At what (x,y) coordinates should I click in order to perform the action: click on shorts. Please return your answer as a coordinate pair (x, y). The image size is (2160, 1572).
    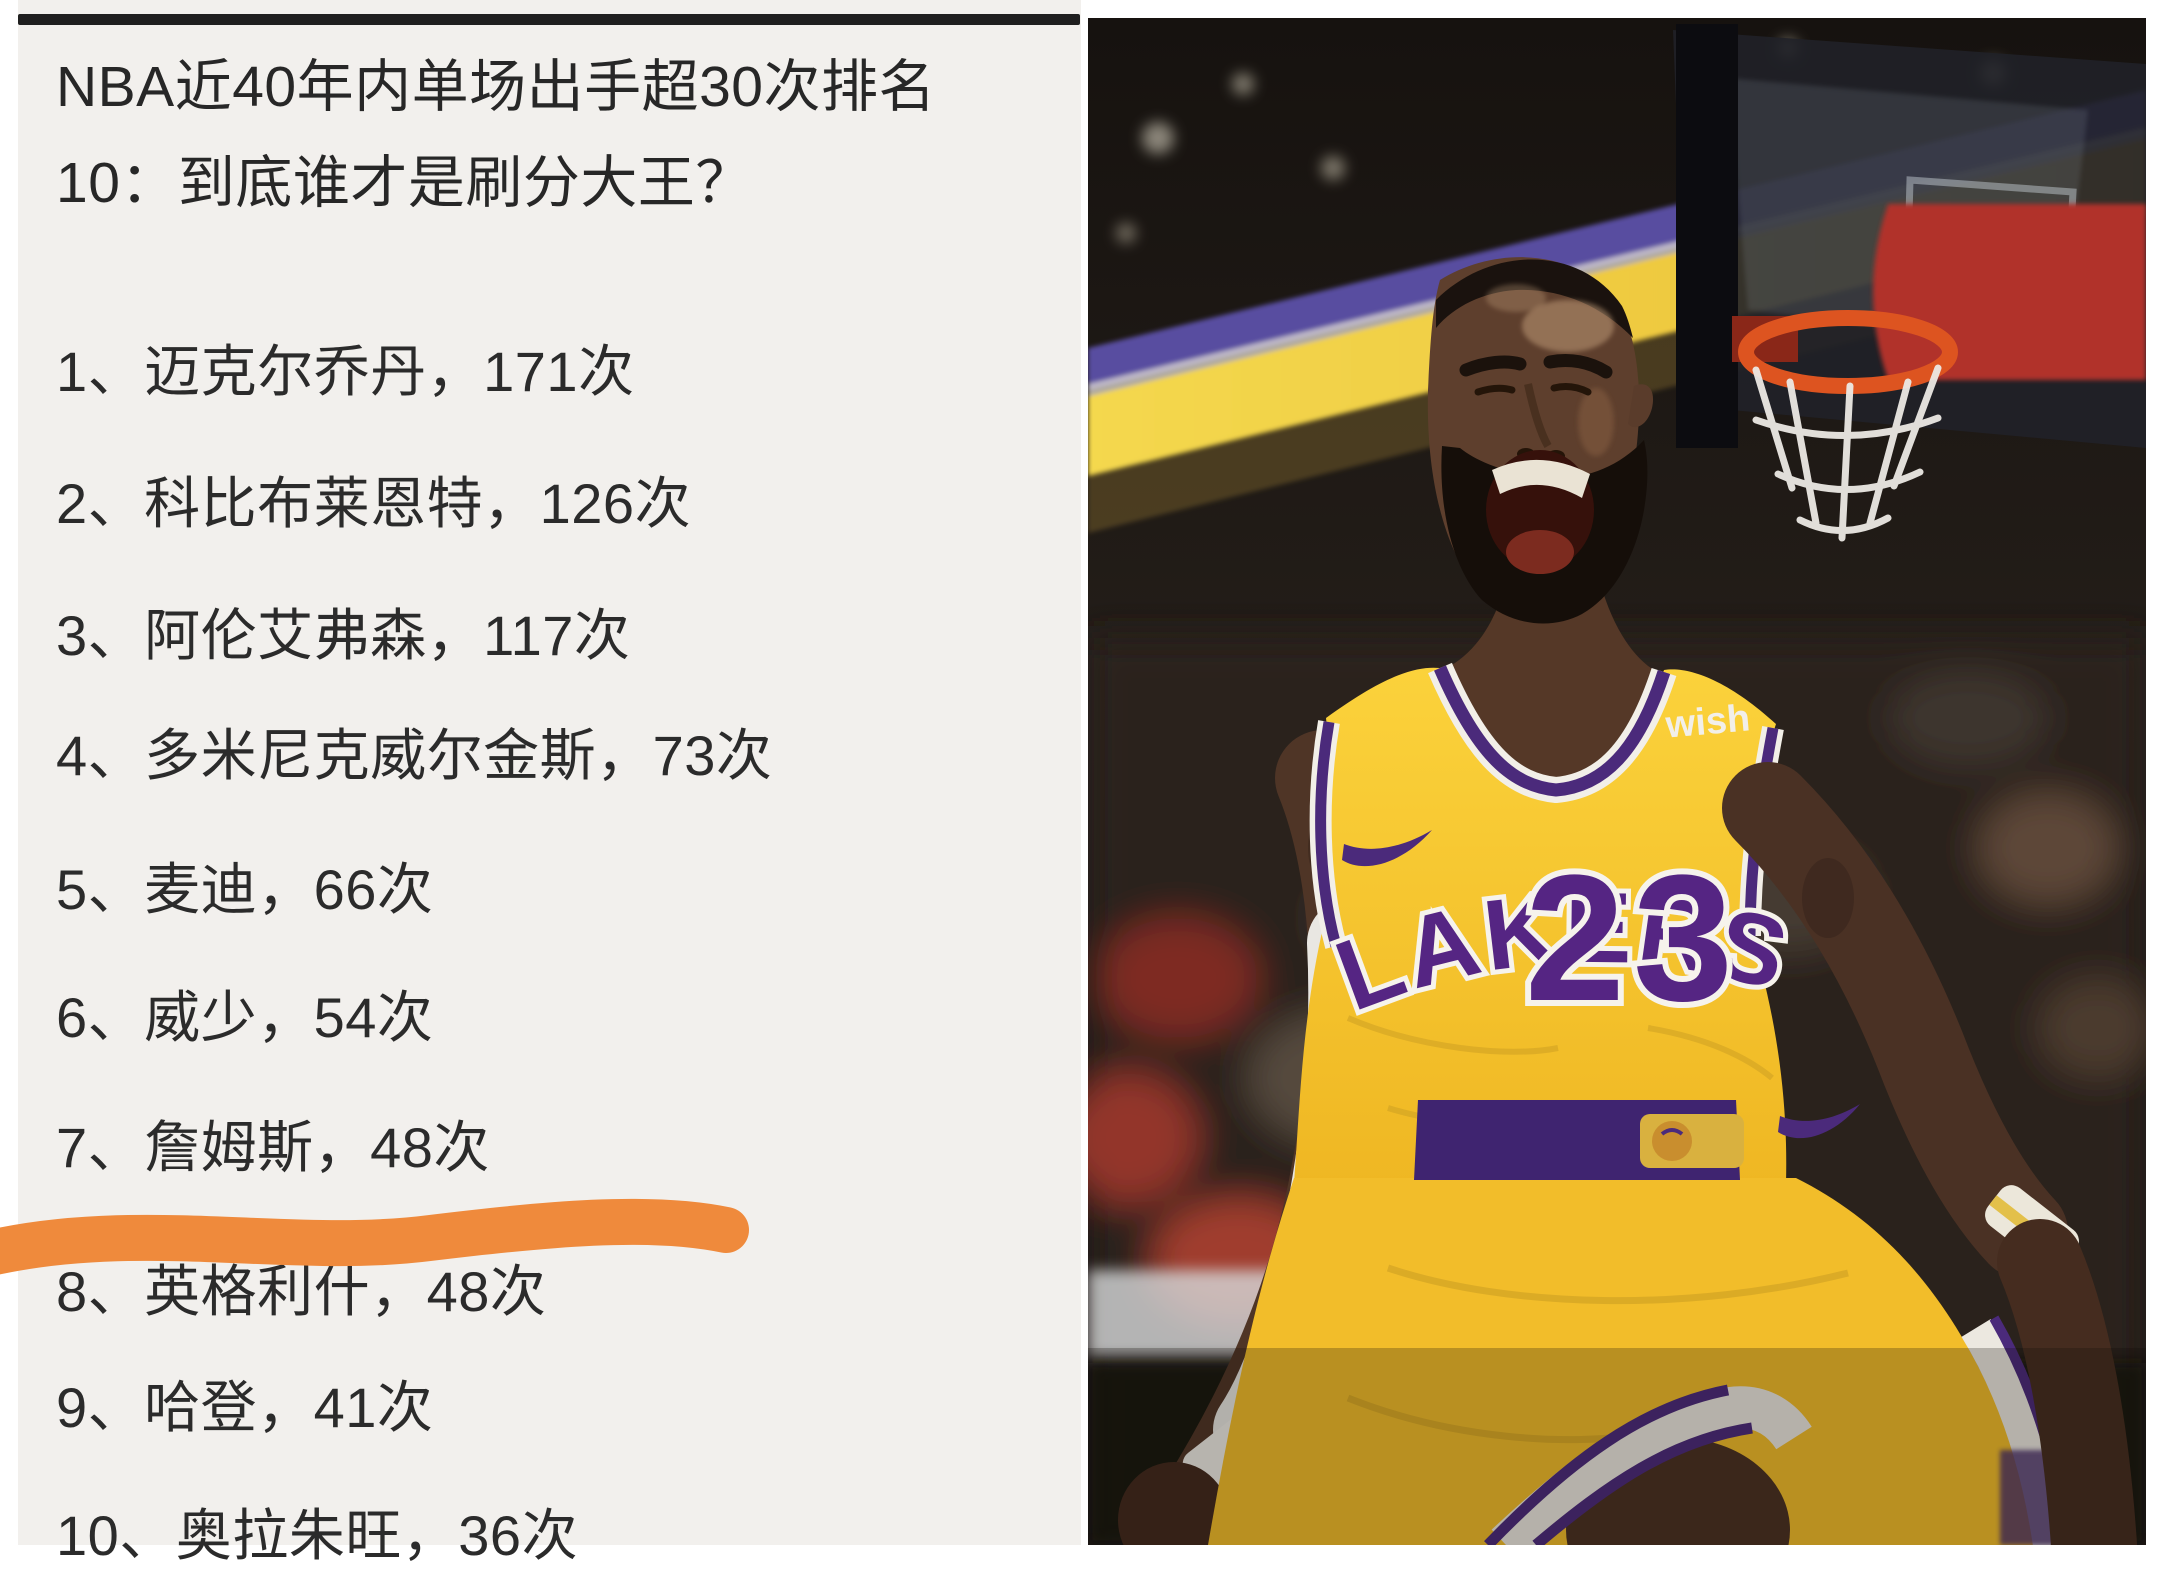
    Looking at the image, I should click on (1626, 1361).